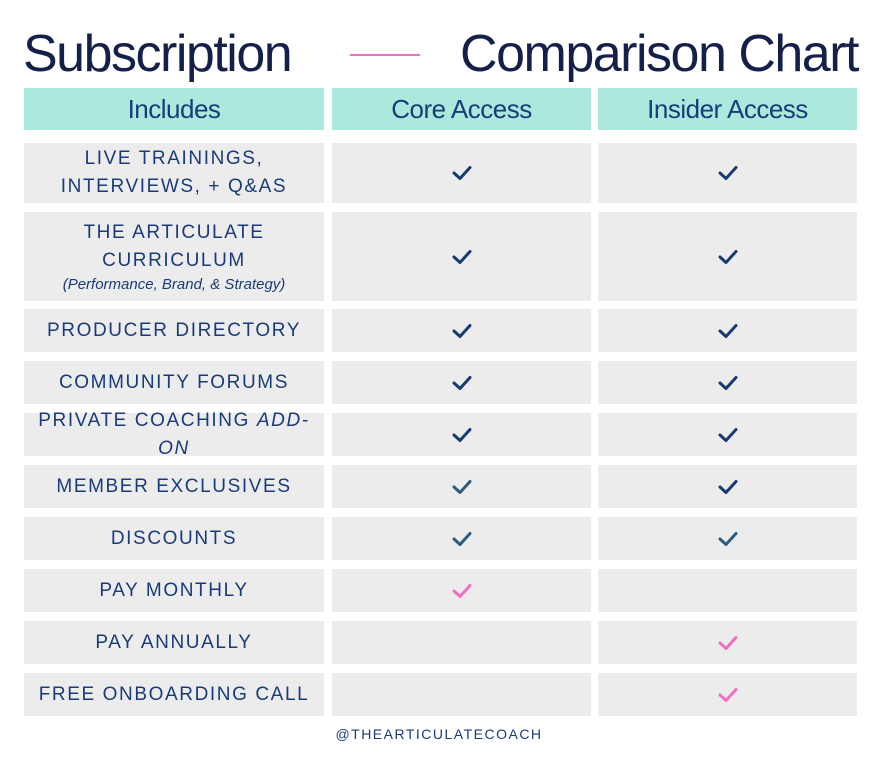 The image size is (878, 768). I want to click on feature-cell: PAY ANNUALLY, so click(174, 642).